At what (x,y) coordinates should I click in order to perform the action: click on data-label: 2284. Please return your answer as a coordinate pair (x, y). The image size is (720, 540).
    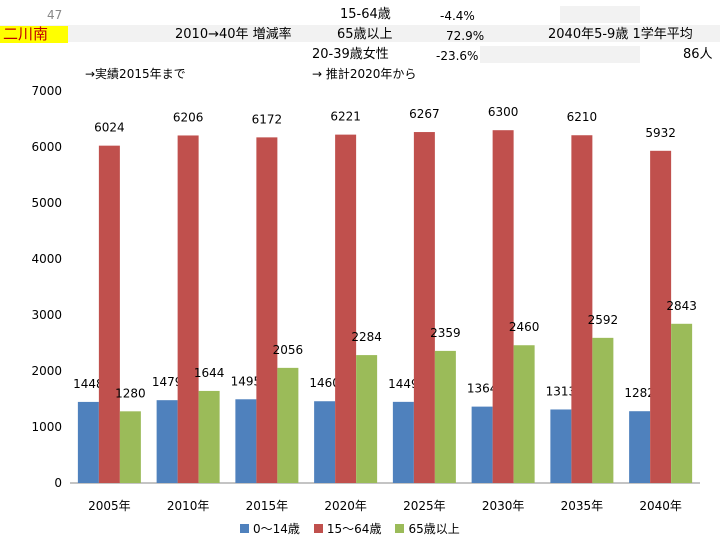
    Looking at the image, I should click on (366, 337).